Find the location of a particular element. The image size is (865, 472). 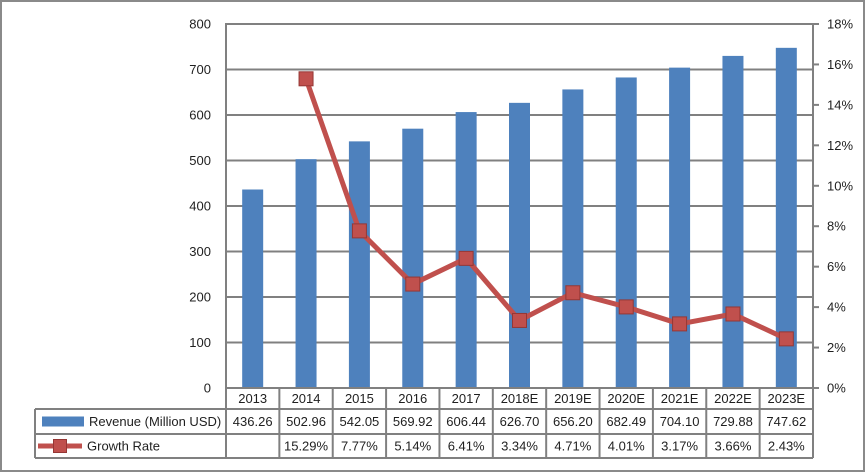

revenue-bar-2013 is located at coordinates (253, 288).